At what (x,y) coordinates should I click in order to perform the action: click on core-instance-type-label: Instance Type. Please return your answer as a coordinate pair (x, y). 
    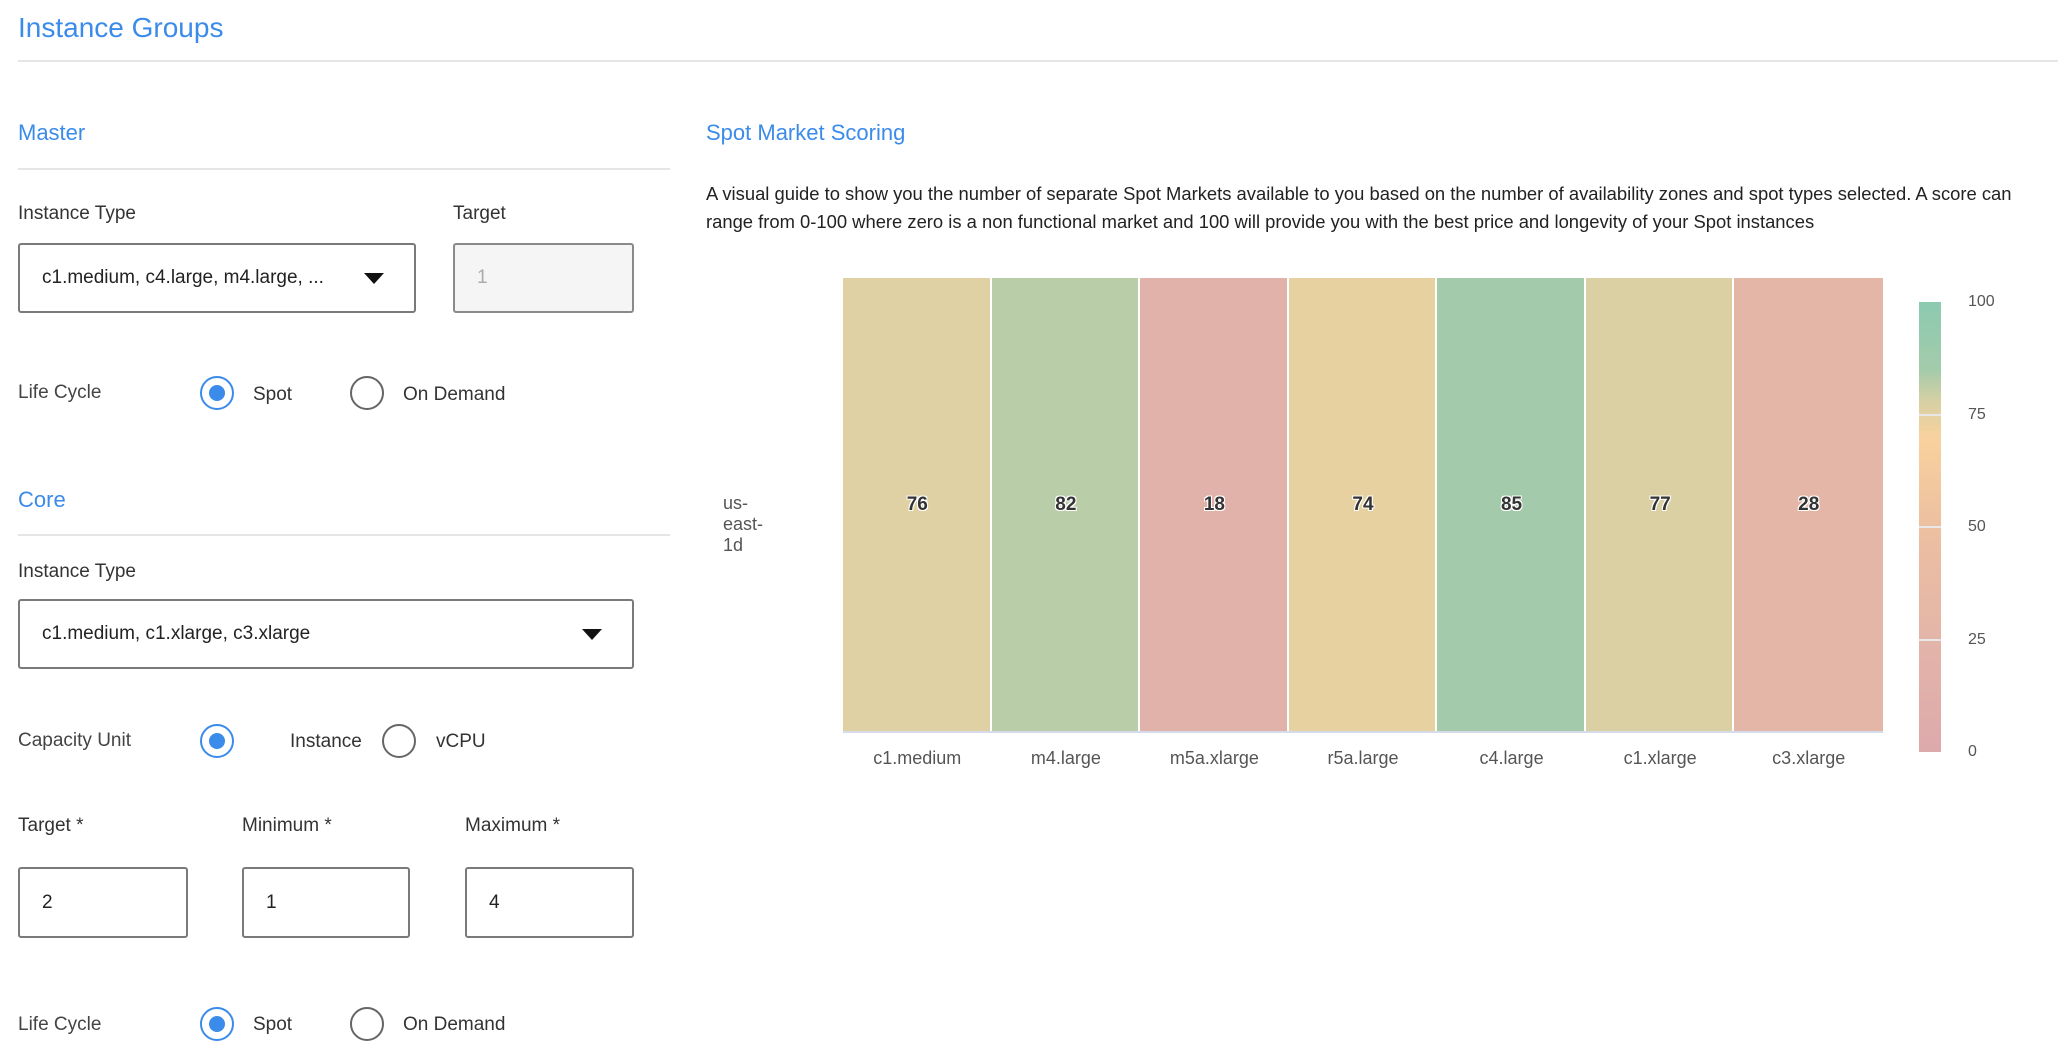
    Looking at the image, I should click on (77, 571).